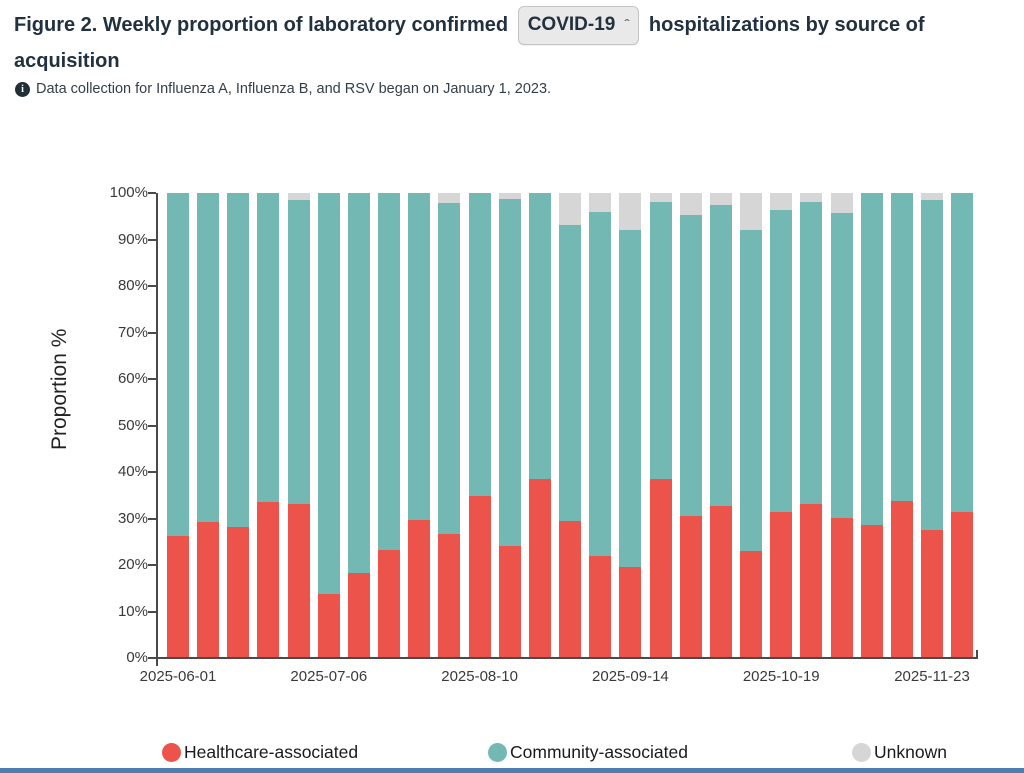  I want to click on pathogen-dropdown: COVID-19 ˆ, so click(578, 25).